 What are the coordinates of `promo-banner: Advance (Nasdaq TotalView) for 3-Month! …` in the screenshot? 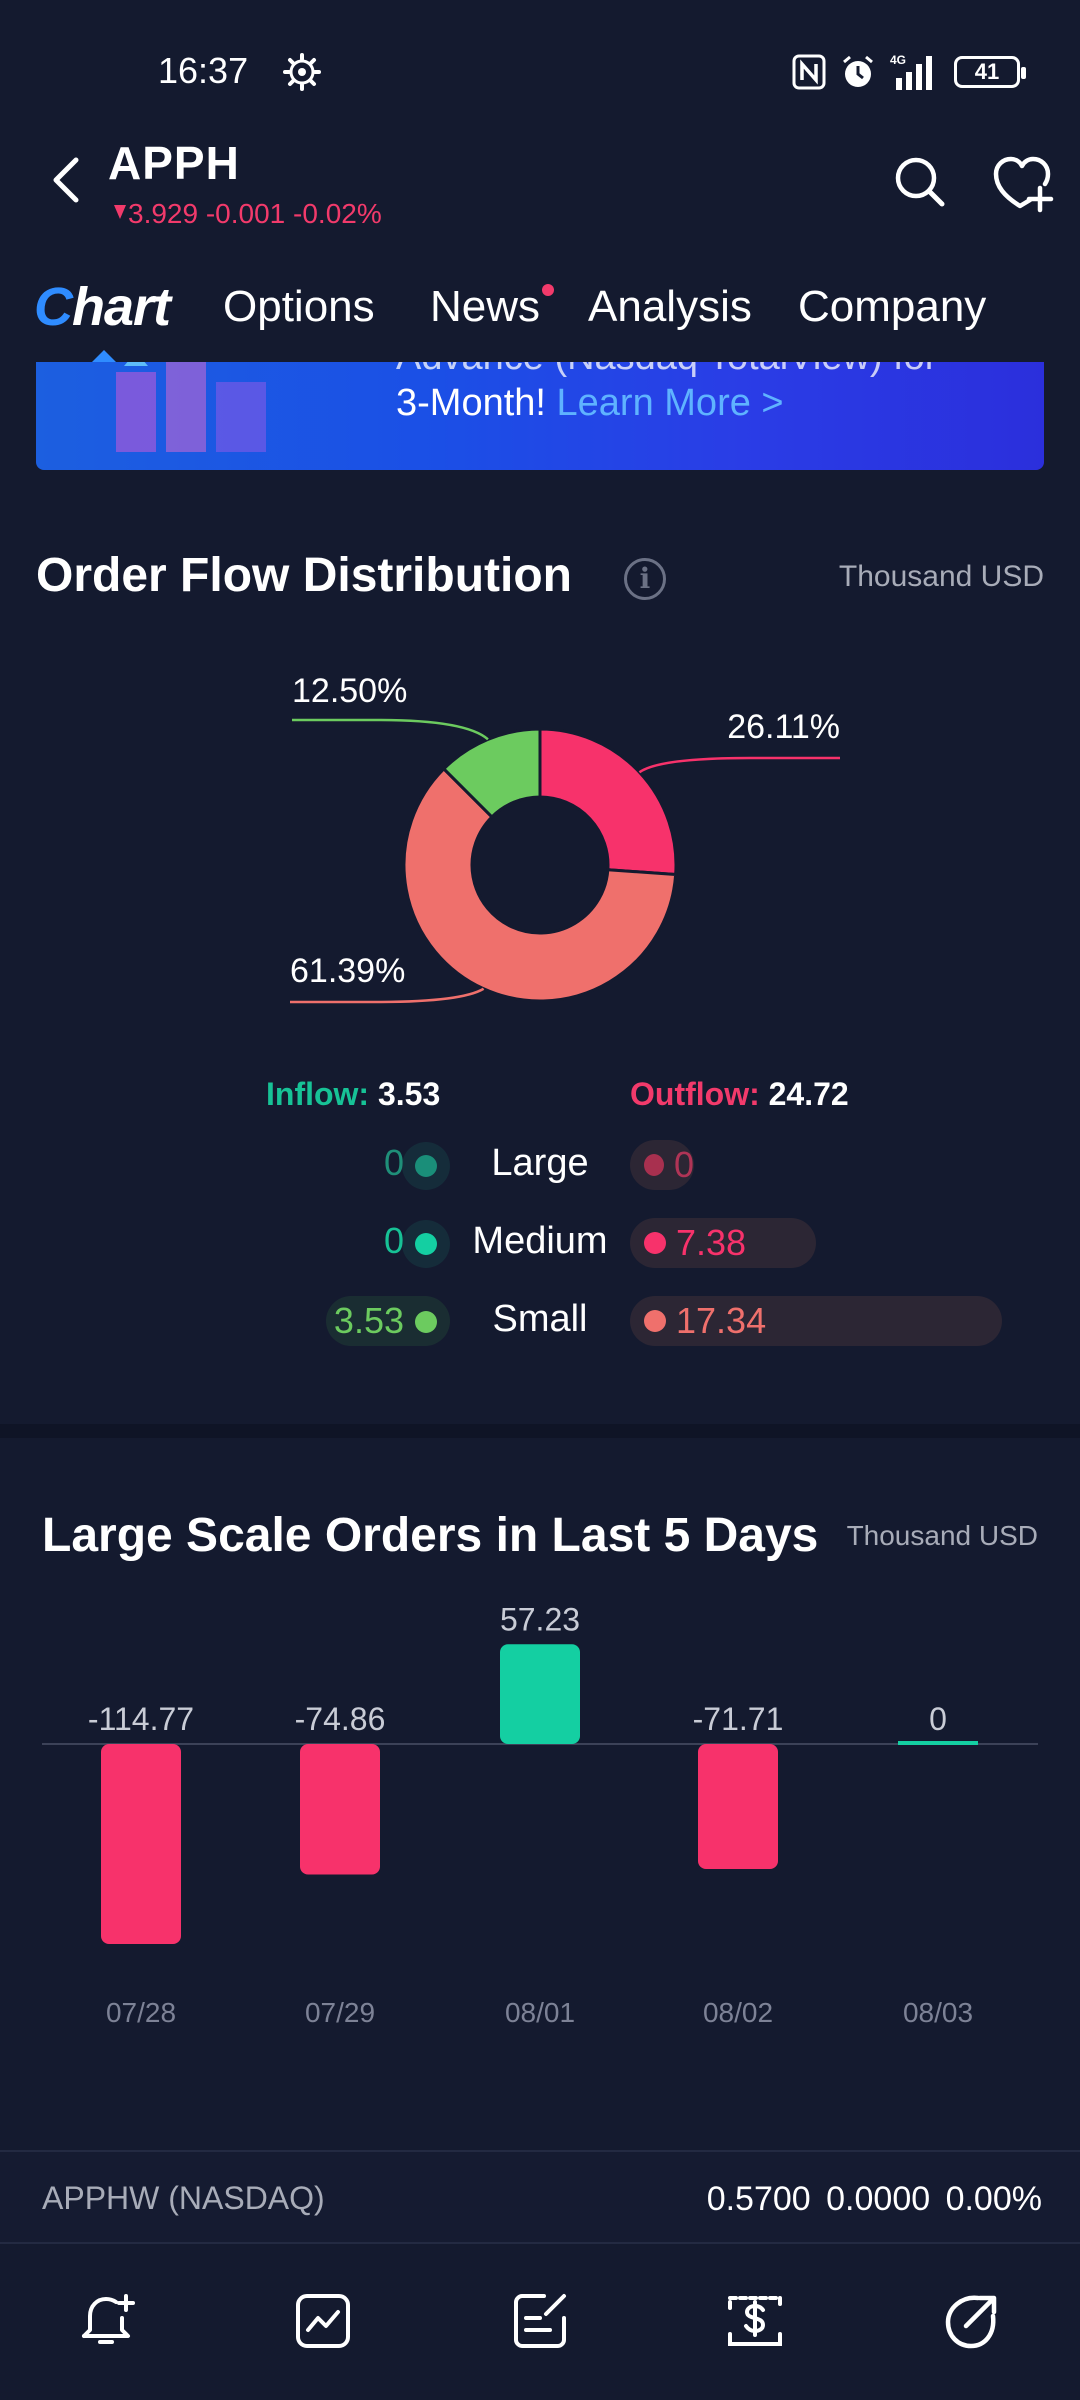 It's located at (540, 416).